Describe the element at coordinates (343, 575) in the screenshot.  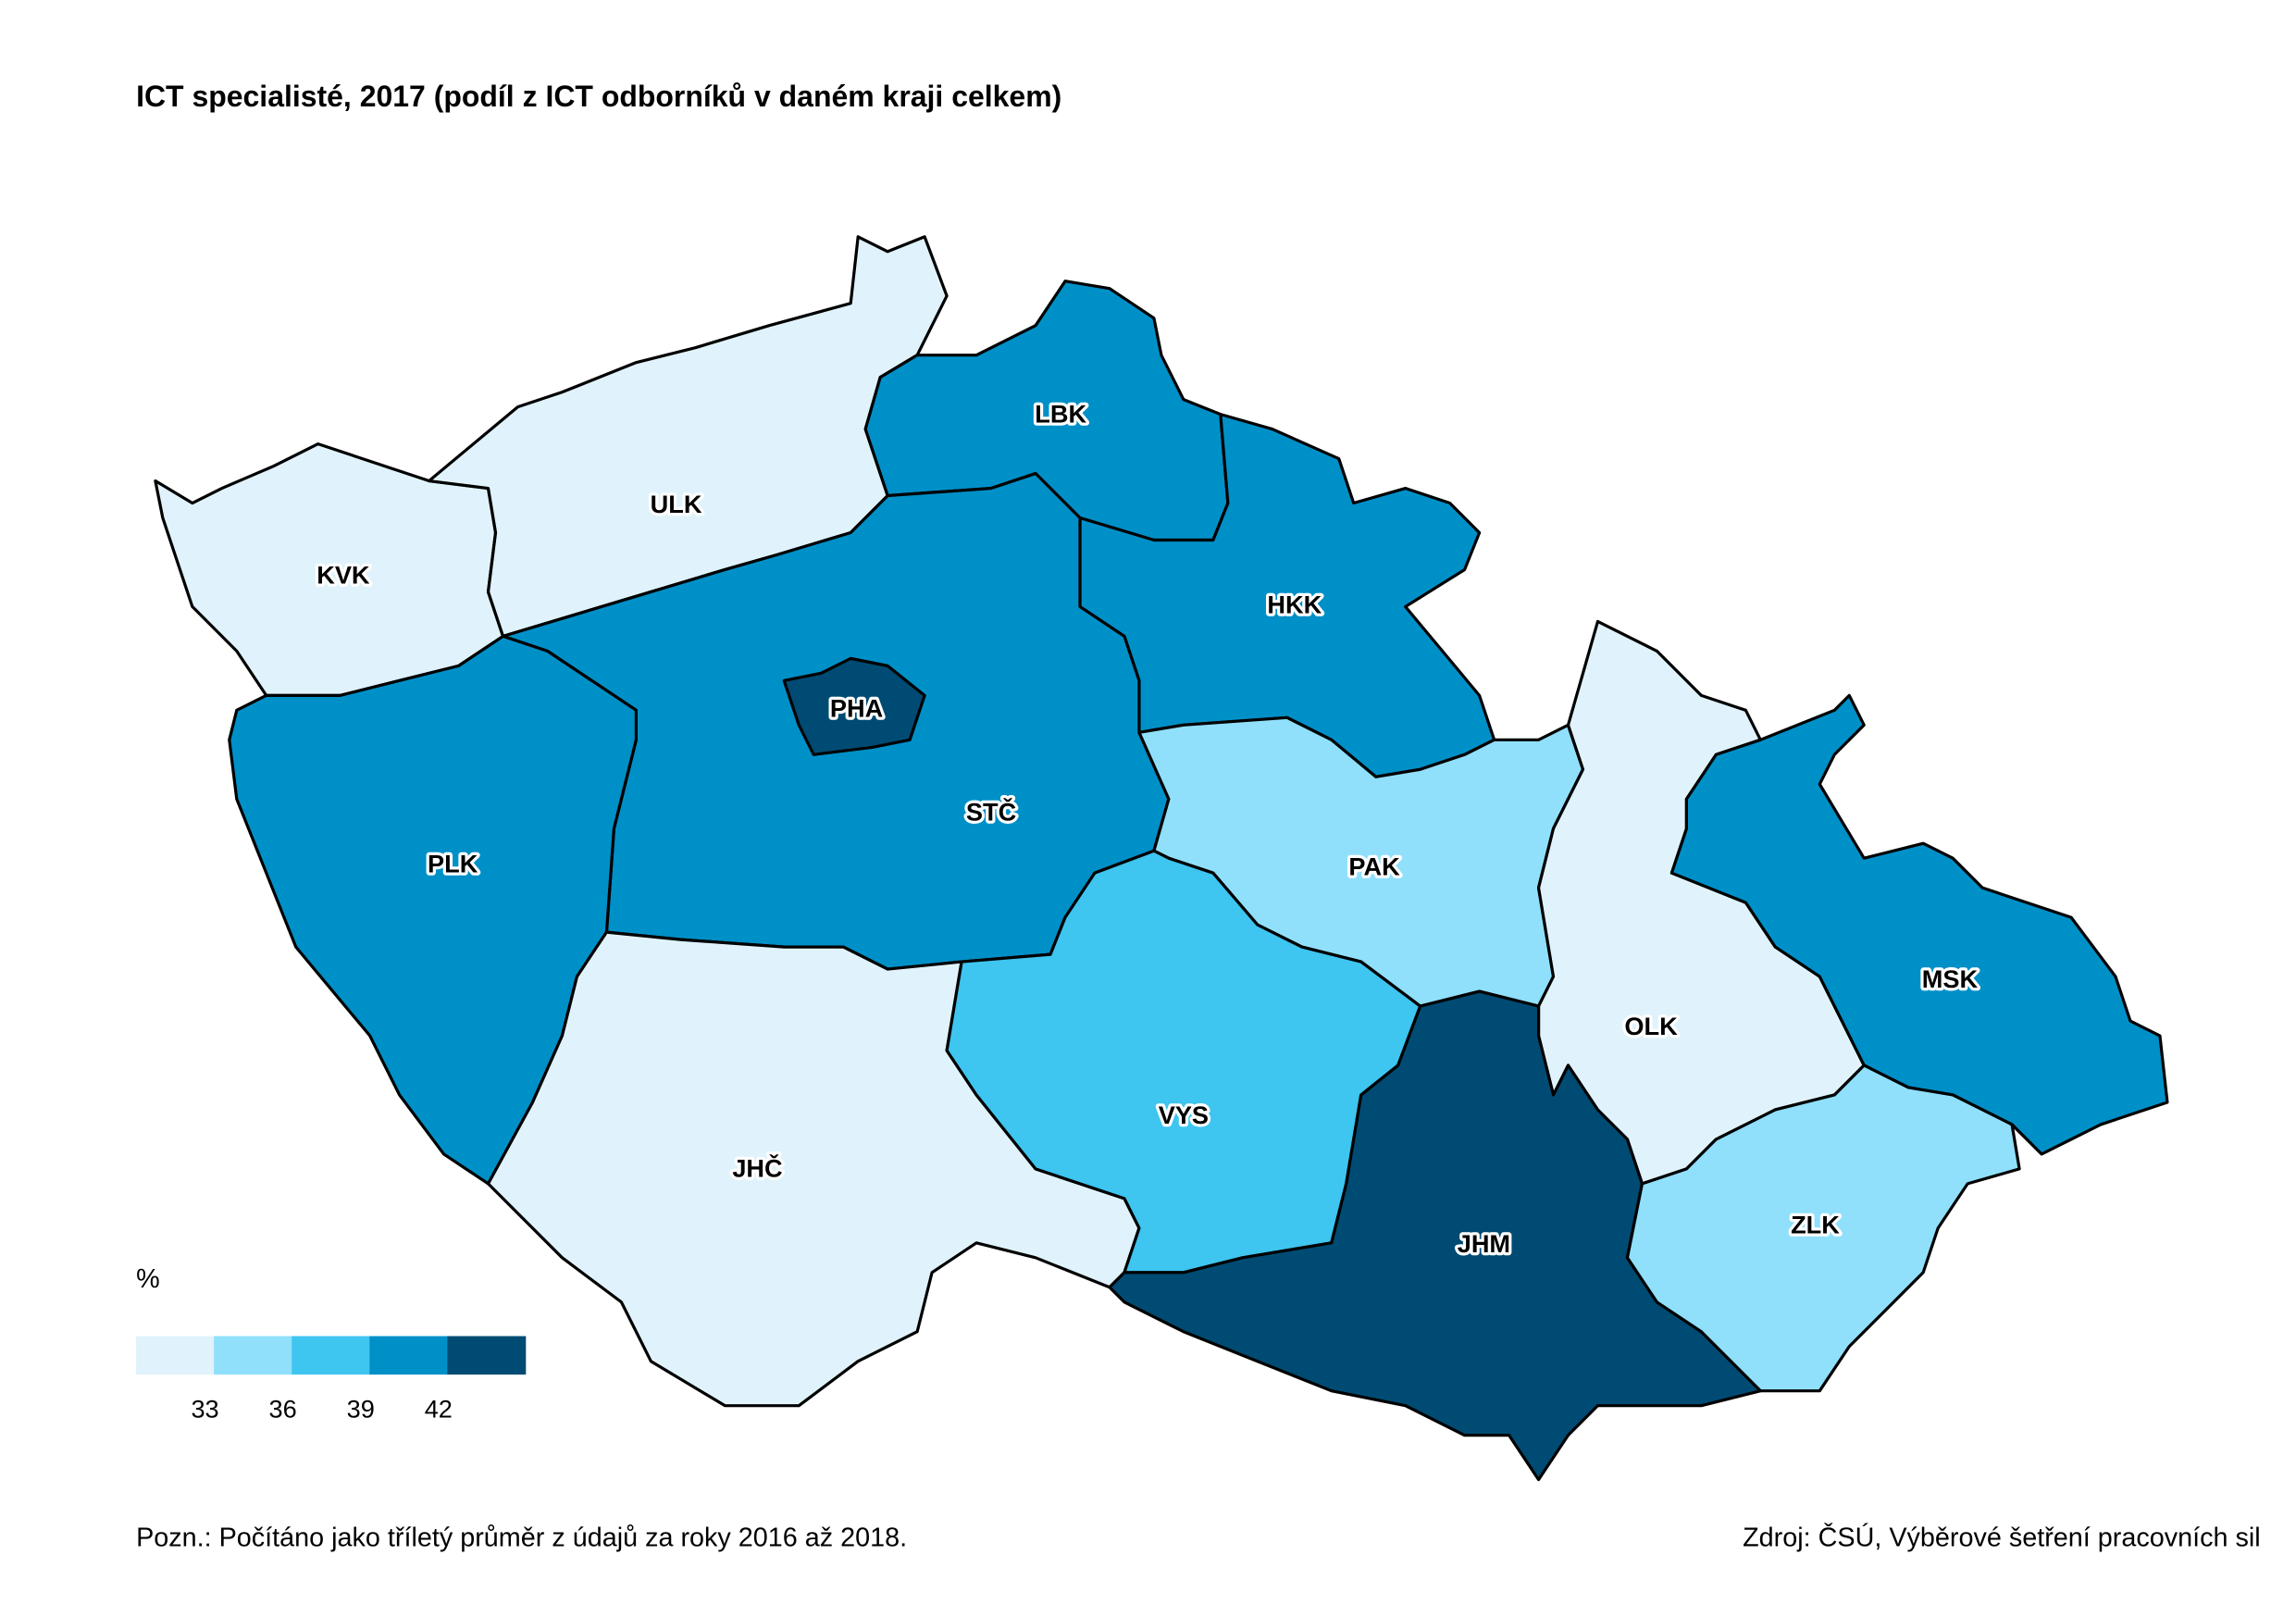
I see `region-label: KVK` at that location.